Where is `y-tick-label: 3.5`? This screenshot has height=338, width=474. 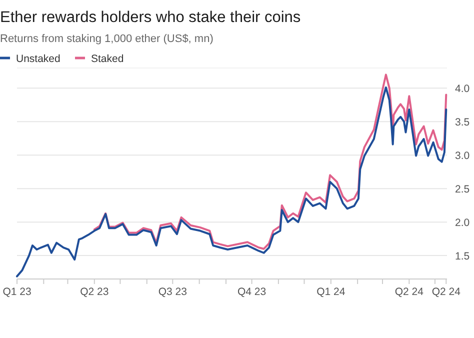 y-tick-label: 3.5 is located at coordinates (462, 122).